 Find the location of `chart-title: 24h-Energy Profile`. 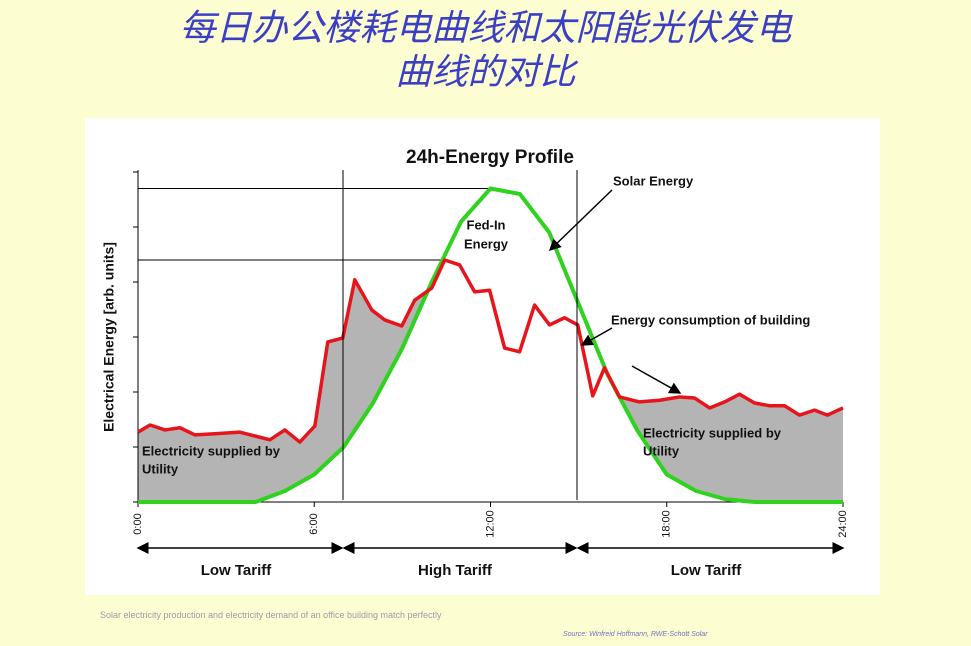

chart-title: 24h-Energy Profile is located at coordinates (490, 157).